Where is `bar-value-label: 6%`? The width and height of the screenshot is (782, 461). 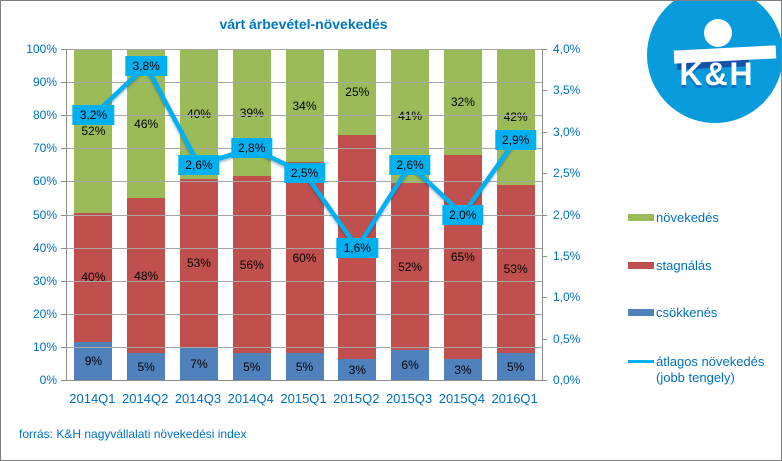
bar-value-label: 6% is located at coordinates (410, 365).